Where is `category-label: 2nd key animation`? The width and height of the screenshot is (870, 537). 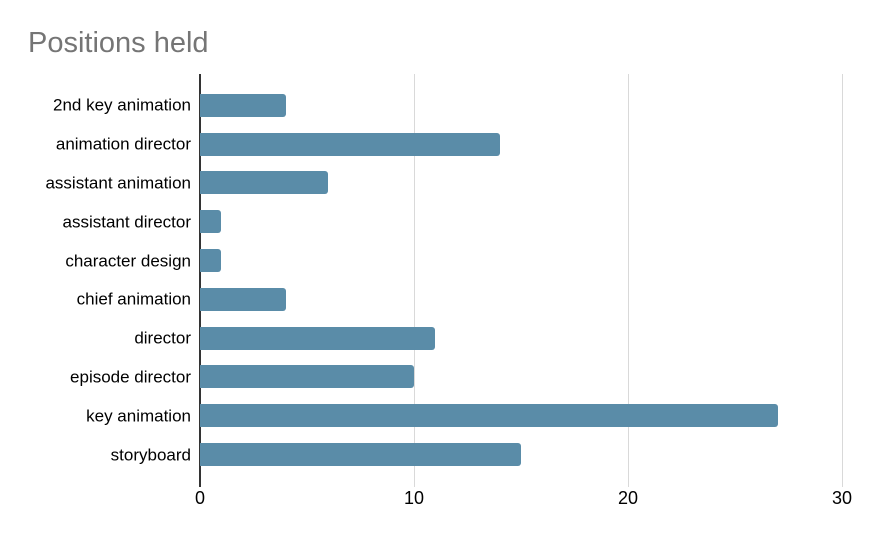
category-label: 2nd key animation is located at coordinates (122, 105).